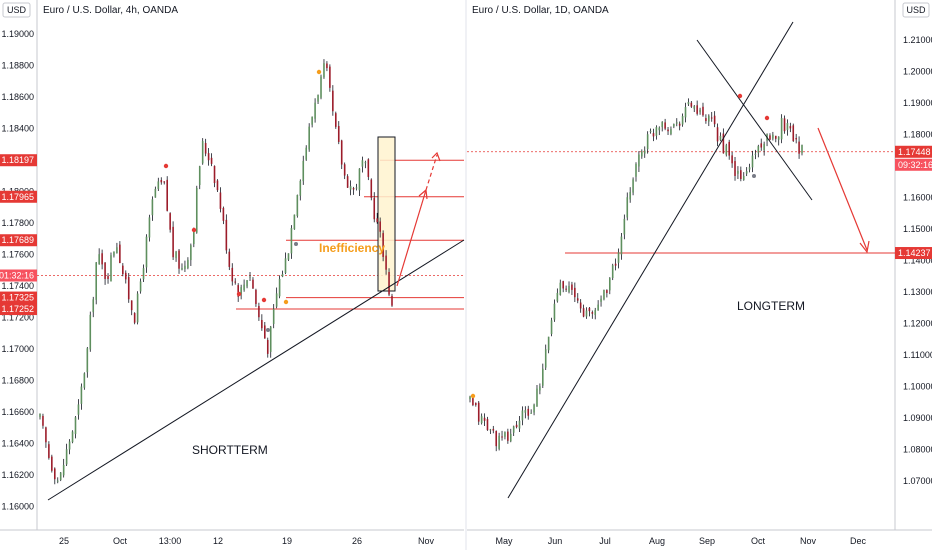  Describe the element at coordinates (247, 541) in the screenshot. I see `left-time-axis: 25 Oct 13:00 12 19 26 Nov` at that location.